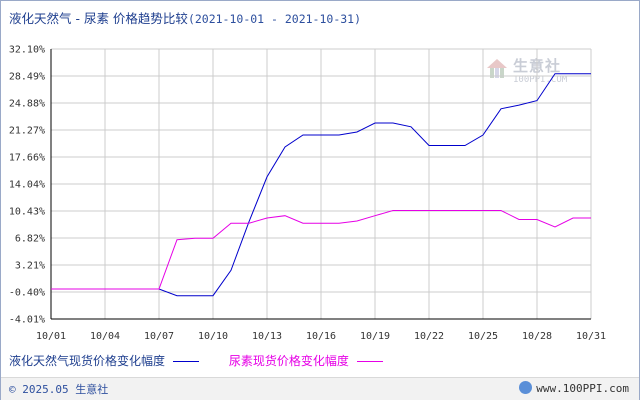 Image resolution: width=640 pixels, height=401 pixels. What do you see at coordinates (540, 80) in the screenshot?
I see `watermark-url: 100PPI.COM` at bounding box center [540, 80].